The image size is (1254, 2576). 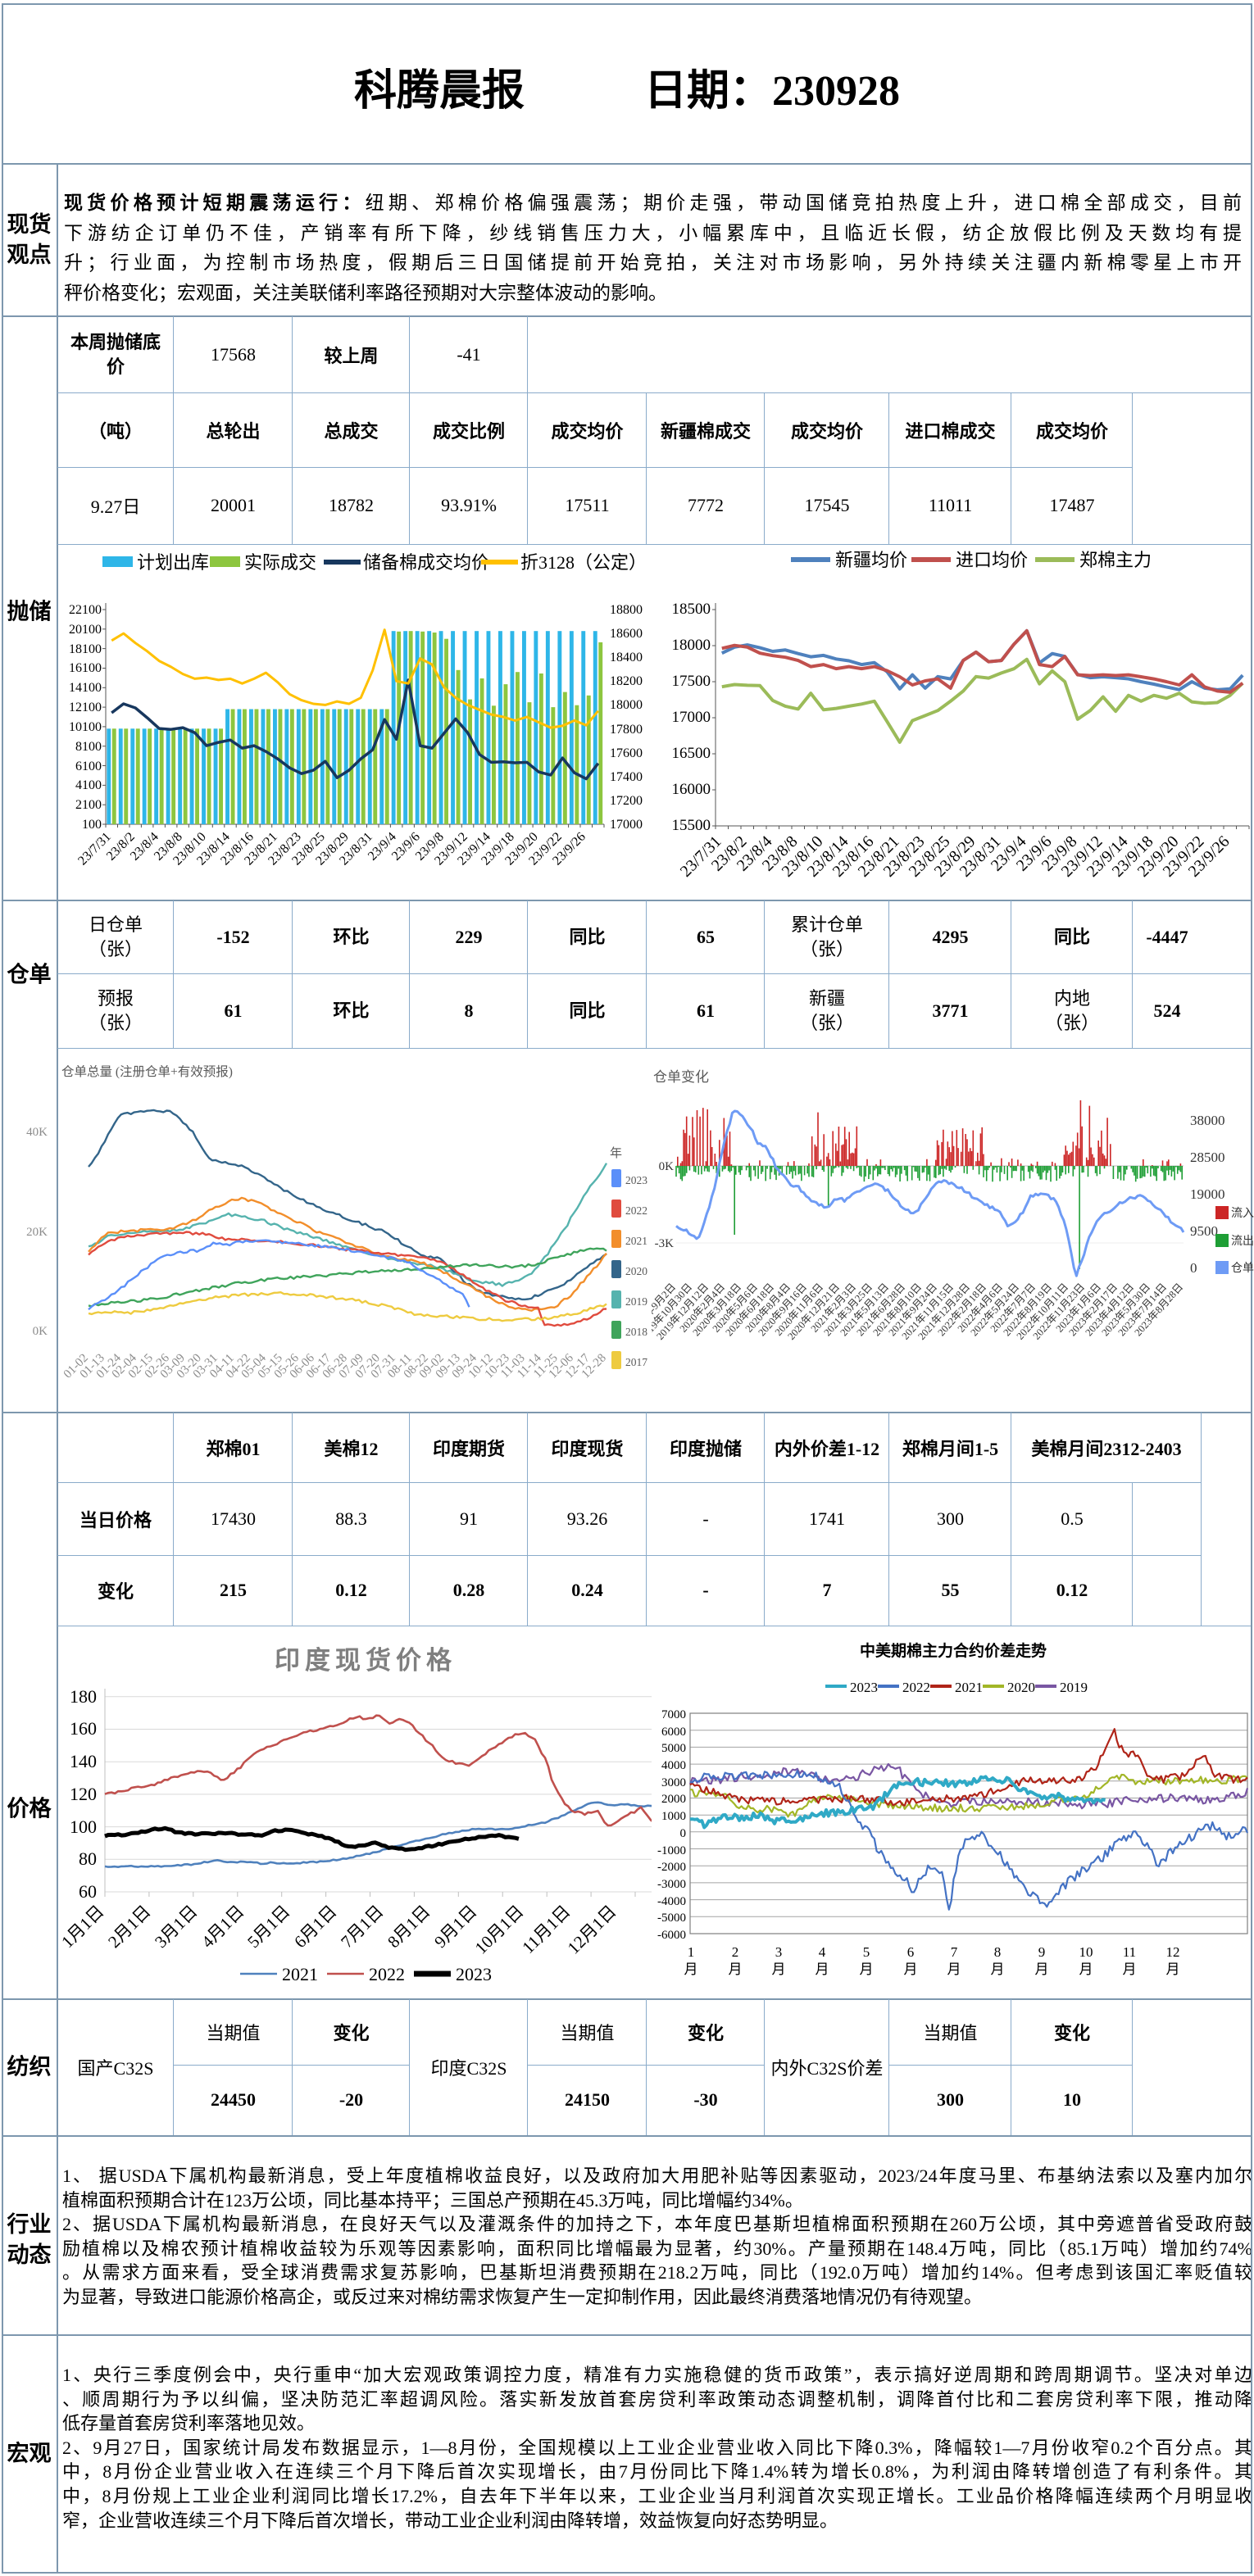 I want to click on svg-text: 2, so click(x=735, y=1952).